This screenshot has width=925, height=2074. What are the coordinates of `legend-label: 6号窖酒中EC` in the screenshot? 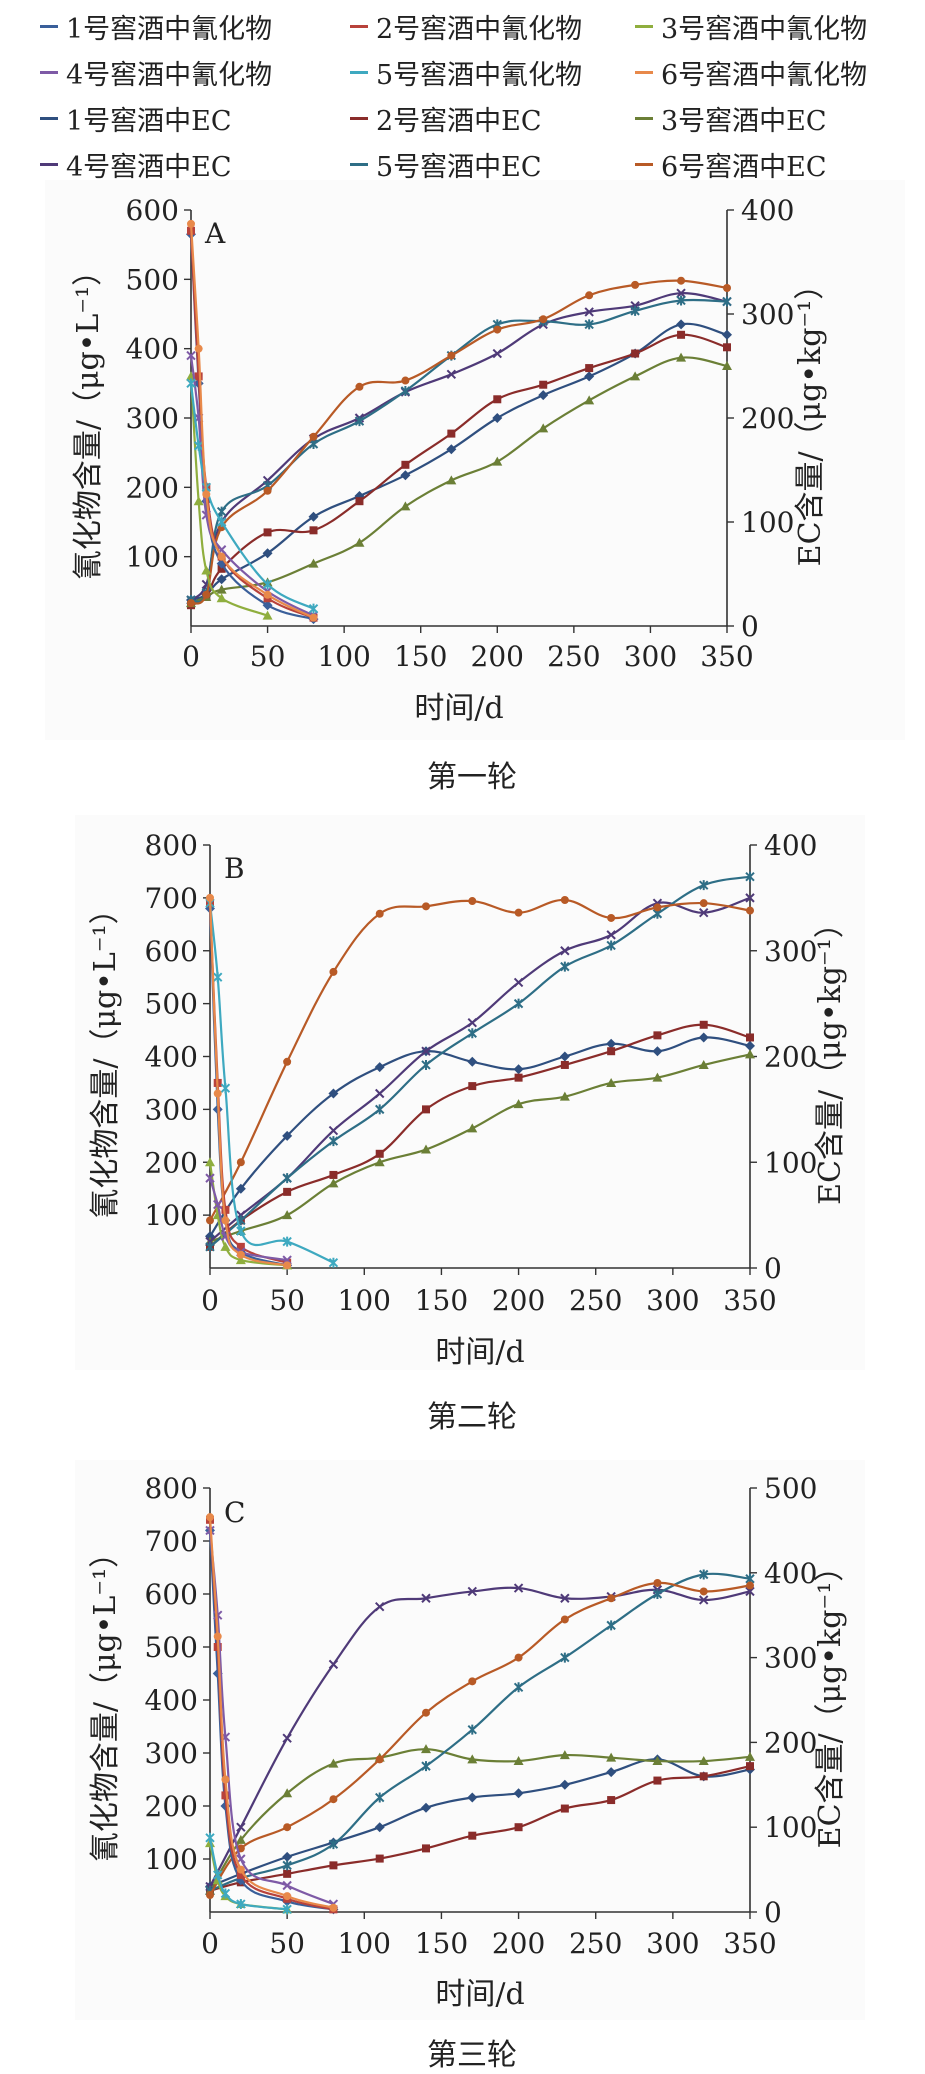 It's located at (744, 167).